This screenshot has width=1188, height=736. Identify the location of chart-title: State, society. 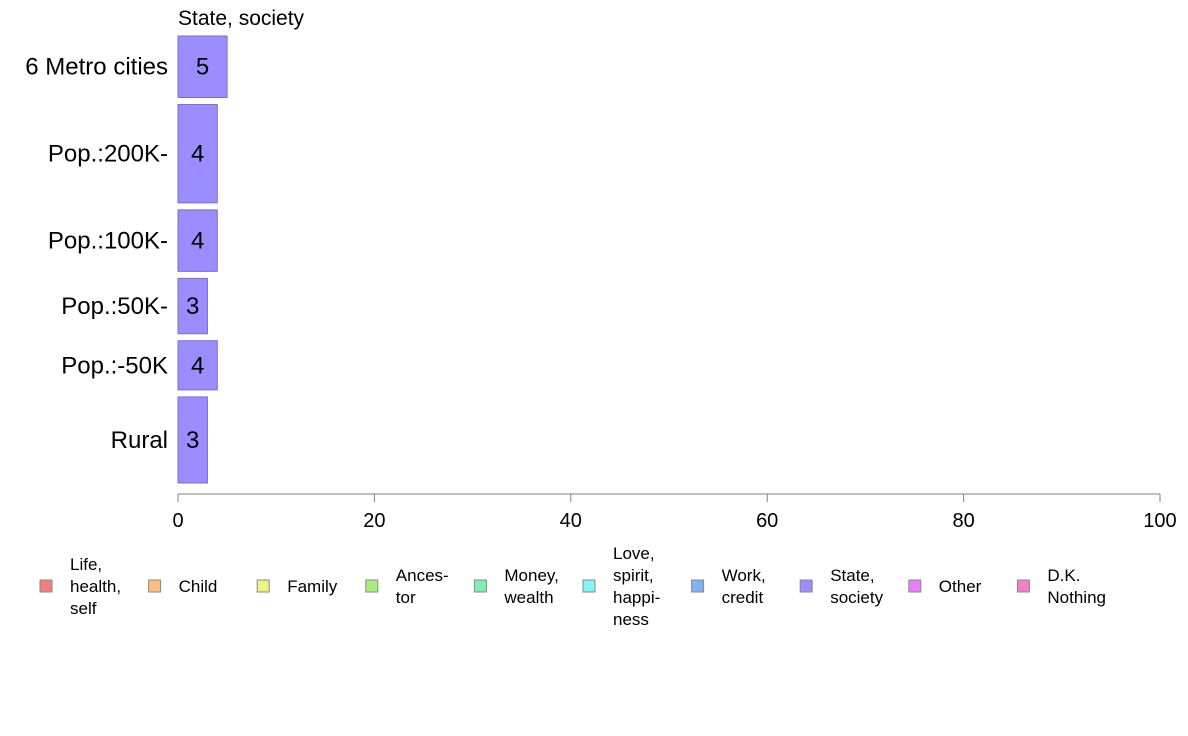
(241, 18).